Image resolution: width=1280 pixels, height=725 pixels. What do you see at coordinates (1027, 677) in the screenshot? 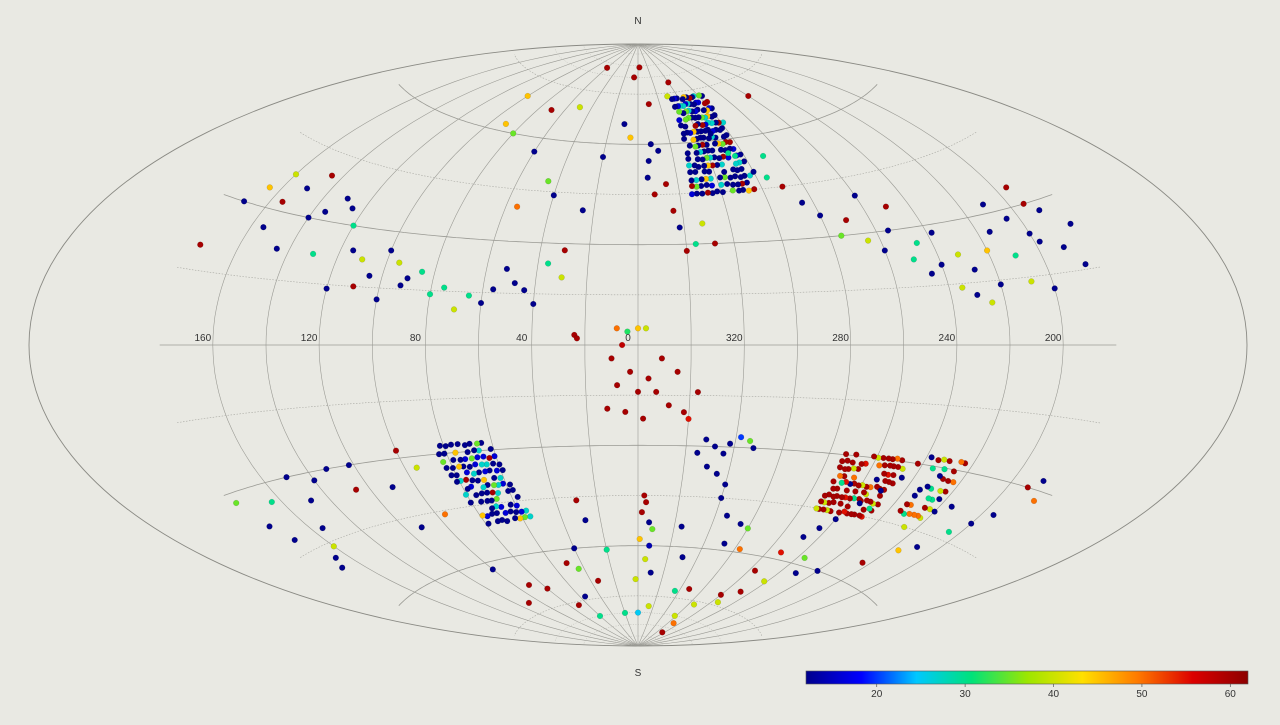
I see `colorbar-gradient` at bounding box center [1027, 677].